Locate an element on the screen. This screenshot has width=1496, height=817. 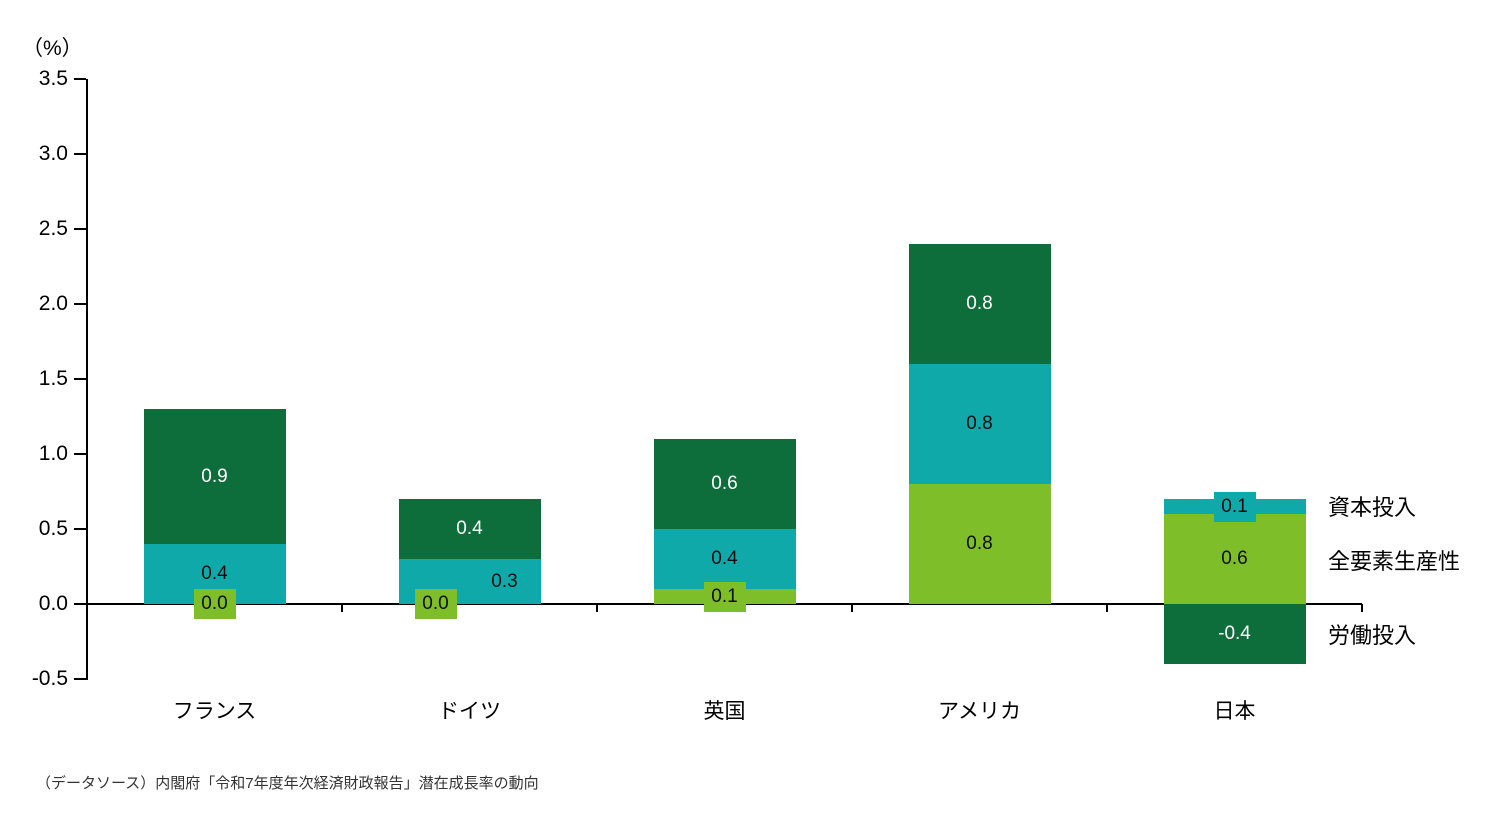
y-axis-tick-label: -0.5 is located at coordinates (49, 678).